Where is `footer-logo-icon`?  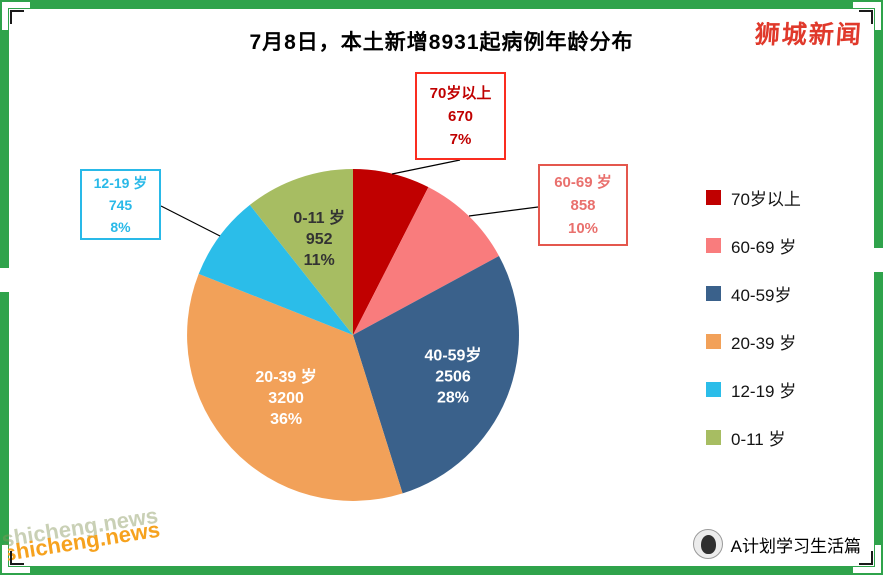
footer-logo-icon is located at coordinates (707, 544).